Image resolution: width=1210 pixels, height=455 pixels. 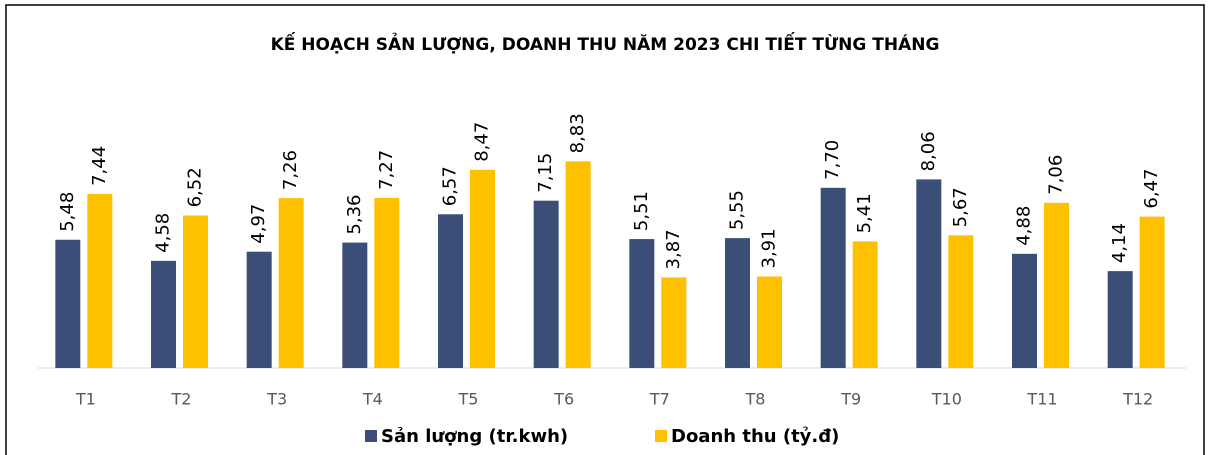 What do you see at coordinates (468, 399) in the screenshot?
I see `x-tick-label: T5` at bounding box center [468, 399].